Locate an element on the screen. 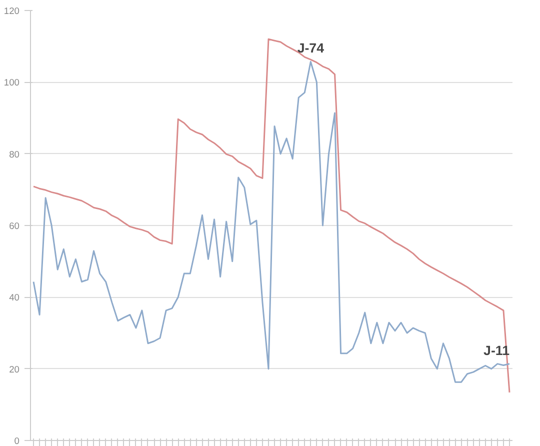 The height and width of the screenshot is (446, 540). y-tick-label: 120 is located at coordinates (12, 11).